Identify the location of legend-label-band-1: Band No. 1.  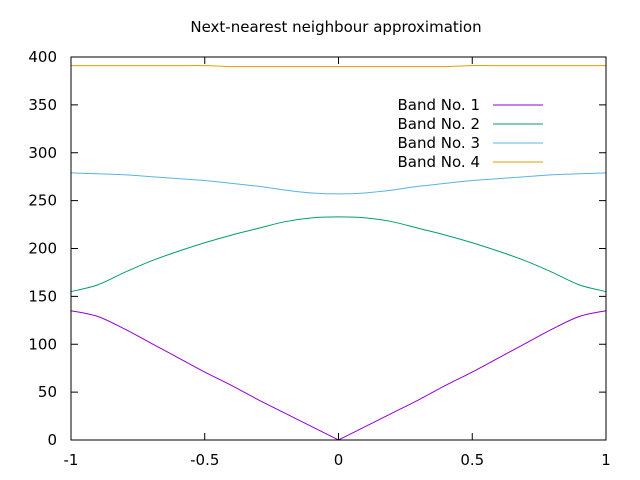
(439, 105).